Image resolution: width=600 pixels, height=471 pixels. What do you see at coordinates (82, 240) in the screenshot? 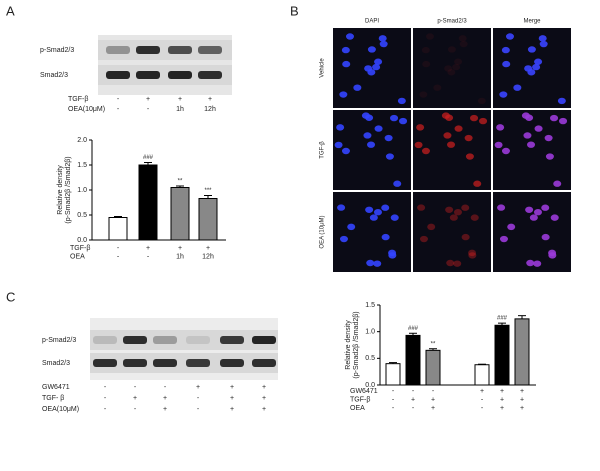
I see `y-tick-label: 0.0` at bounding box center [82, 240].